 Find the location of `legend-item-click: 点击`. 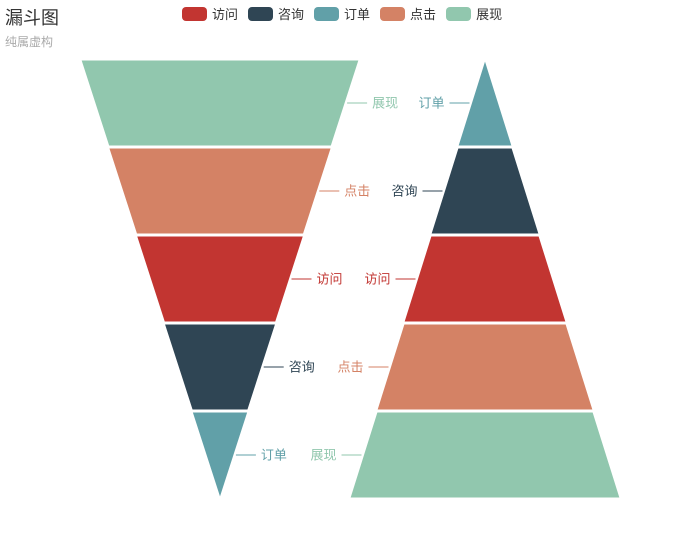

legend-item-click: 点击 is located at coordinates (408, 13).